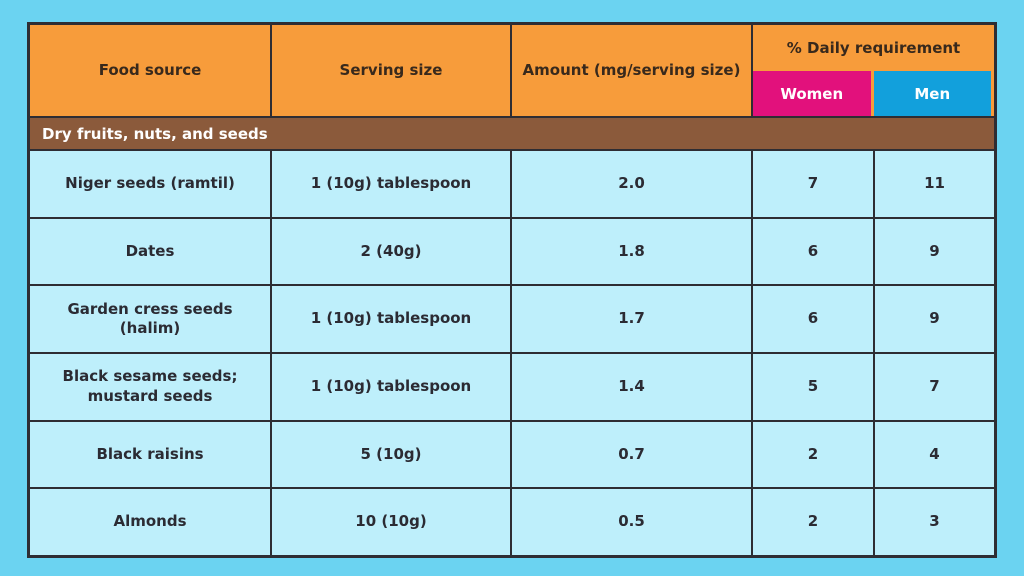  Describe the element at coordinates (150, 319) in the screenshot. I see `table-row-2-food-cell: Garden cress seeds (halim)` at that location.